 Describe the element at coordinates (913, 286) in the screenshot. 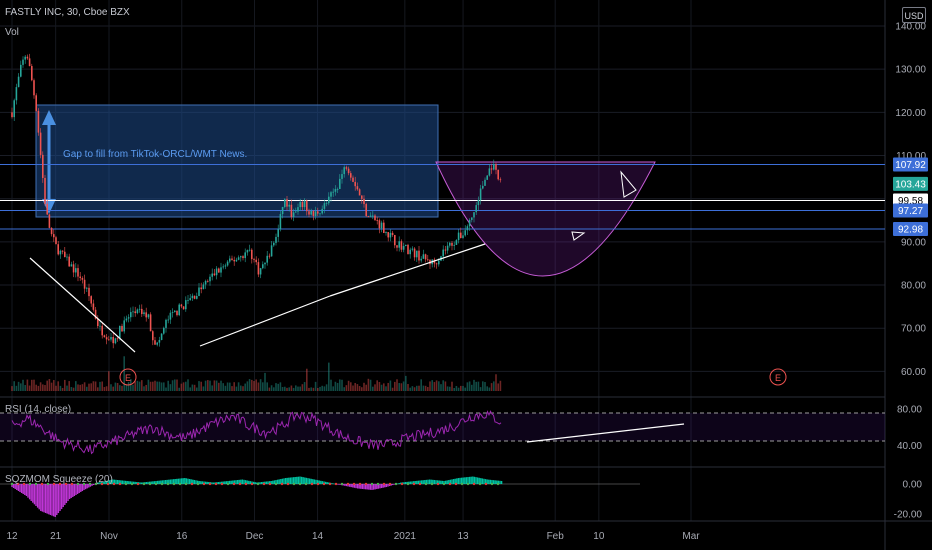

I see `price-tick-label: 80.00` at that location.